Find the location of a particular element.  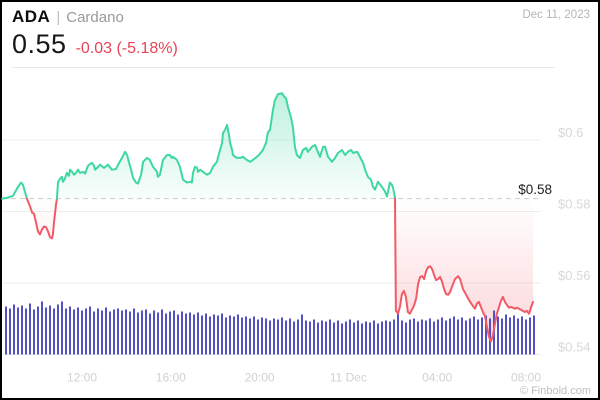

y-tick-label: $0.6 is located at coordinates (570, 132).